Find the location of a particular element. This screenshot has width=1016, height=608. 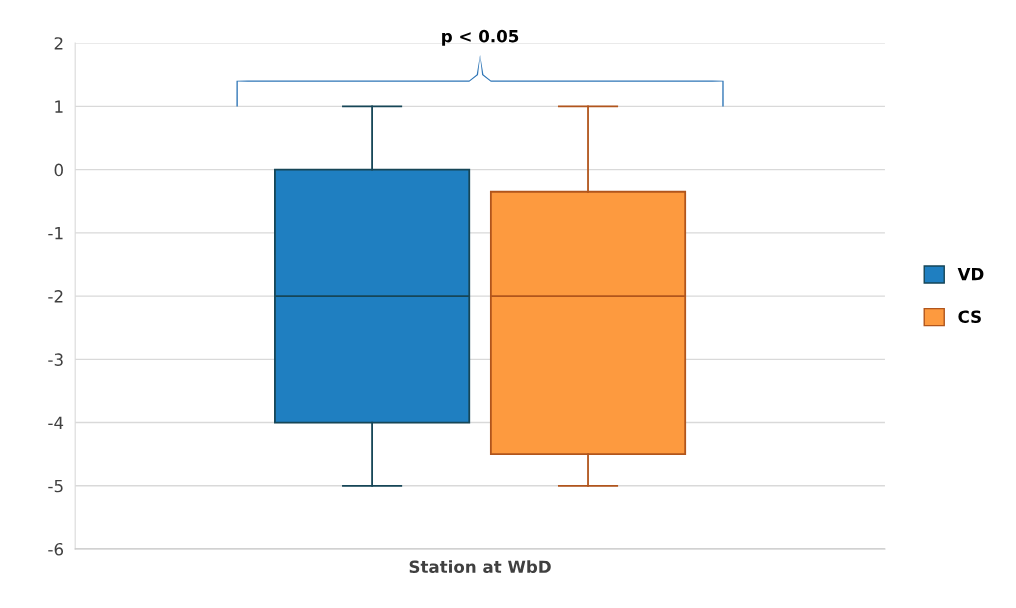

y-tick-label: -4 is located at coordinates (56, 422).